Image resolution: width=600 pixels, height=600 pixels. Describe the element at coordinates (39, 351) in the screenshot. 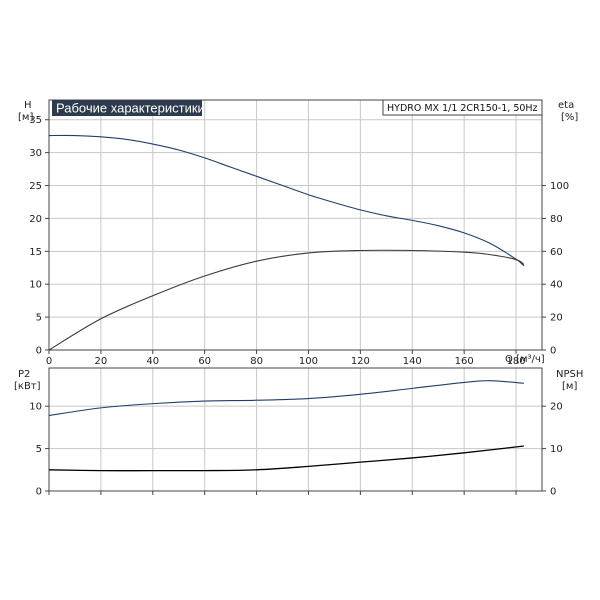

I see `upper-left-tick-label: 0` at that location.